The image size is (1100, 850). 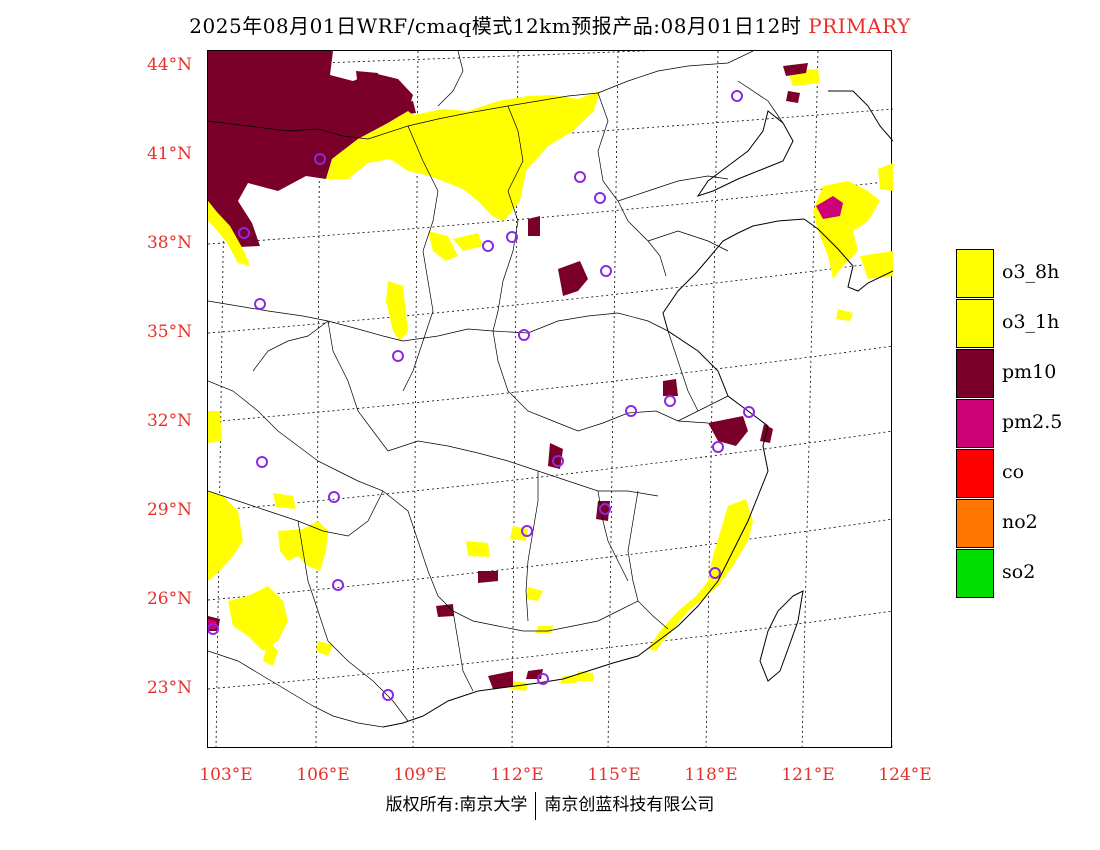 What do you see at coordinates (323, 775) in the screenshot?
I see `lon-label-106e: 106°E` at bounding box center [323, 775].